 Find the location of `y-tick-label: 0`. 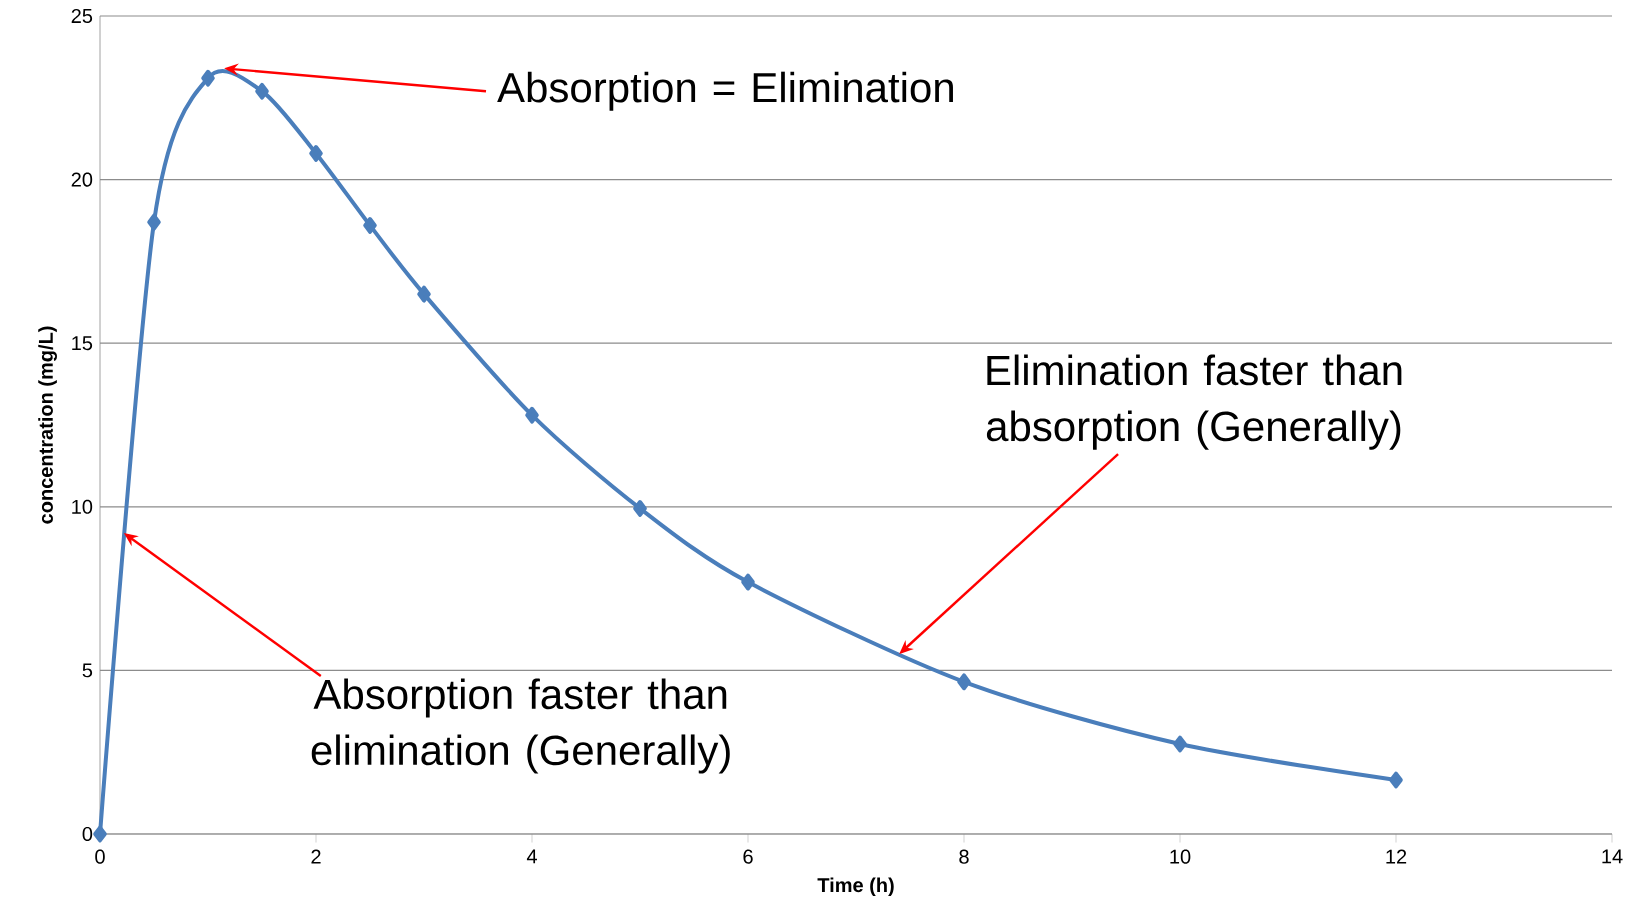

y-tick-label: 0 is located at coordinates (87, 834).